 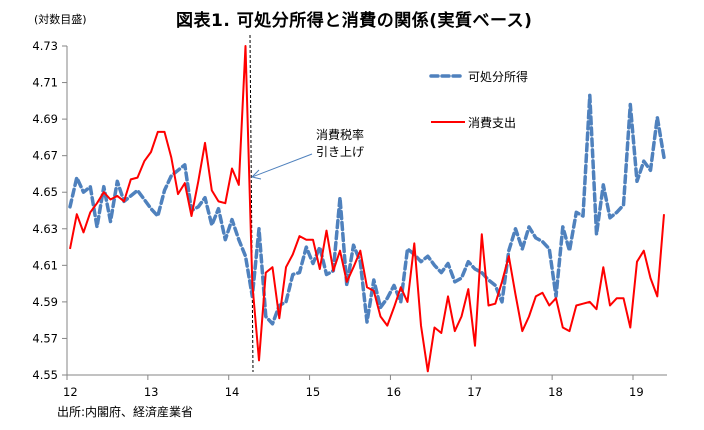 What do you see at coordinates (45, 338) in the screenshot?
I see `y-tick-label: 4.57` at bounding box center [45, 338].